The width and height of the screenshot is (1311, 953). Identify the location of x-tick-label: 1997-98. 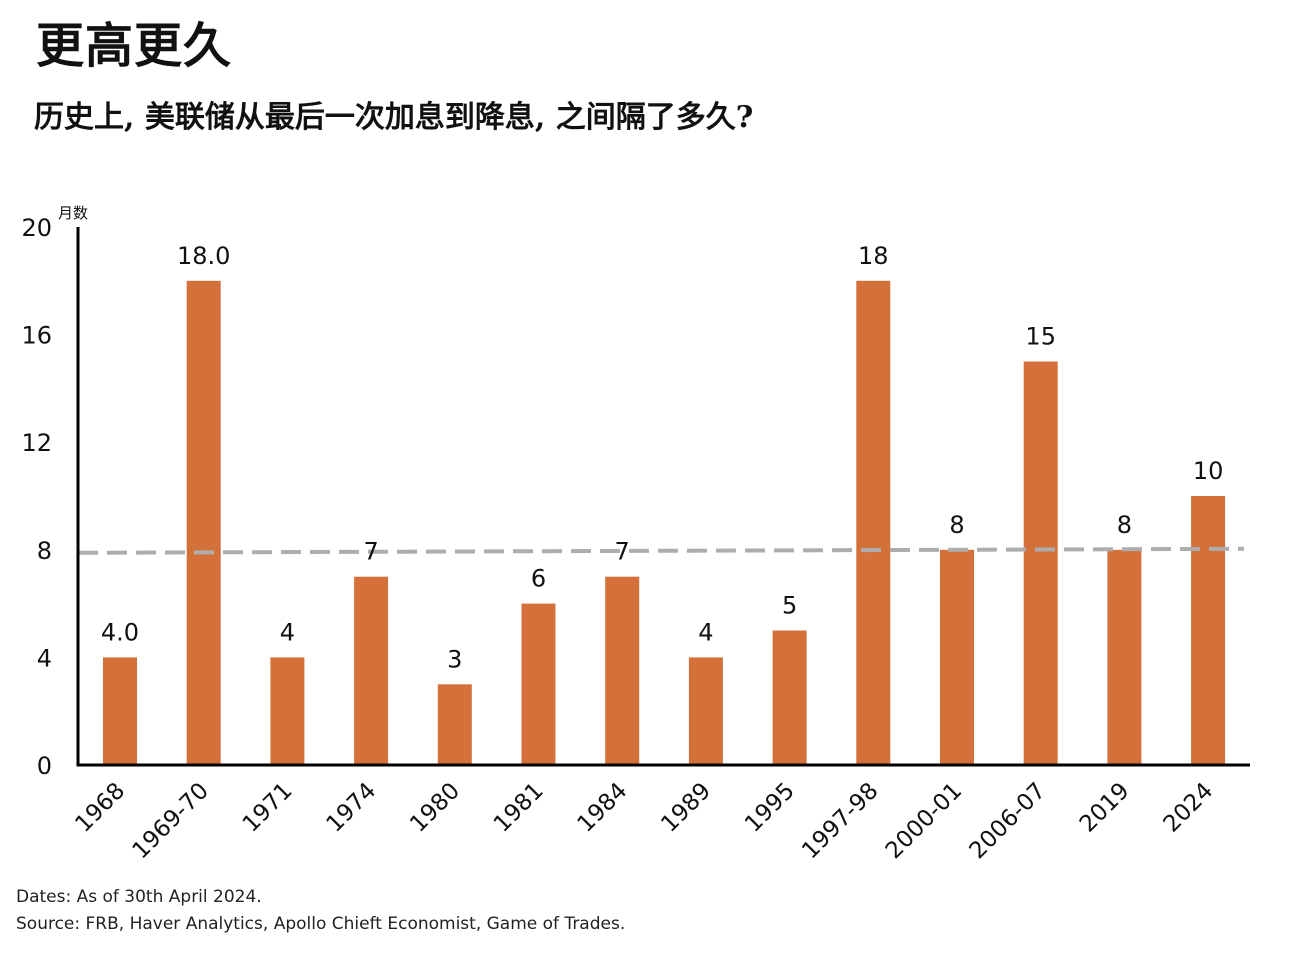
(840, 821).